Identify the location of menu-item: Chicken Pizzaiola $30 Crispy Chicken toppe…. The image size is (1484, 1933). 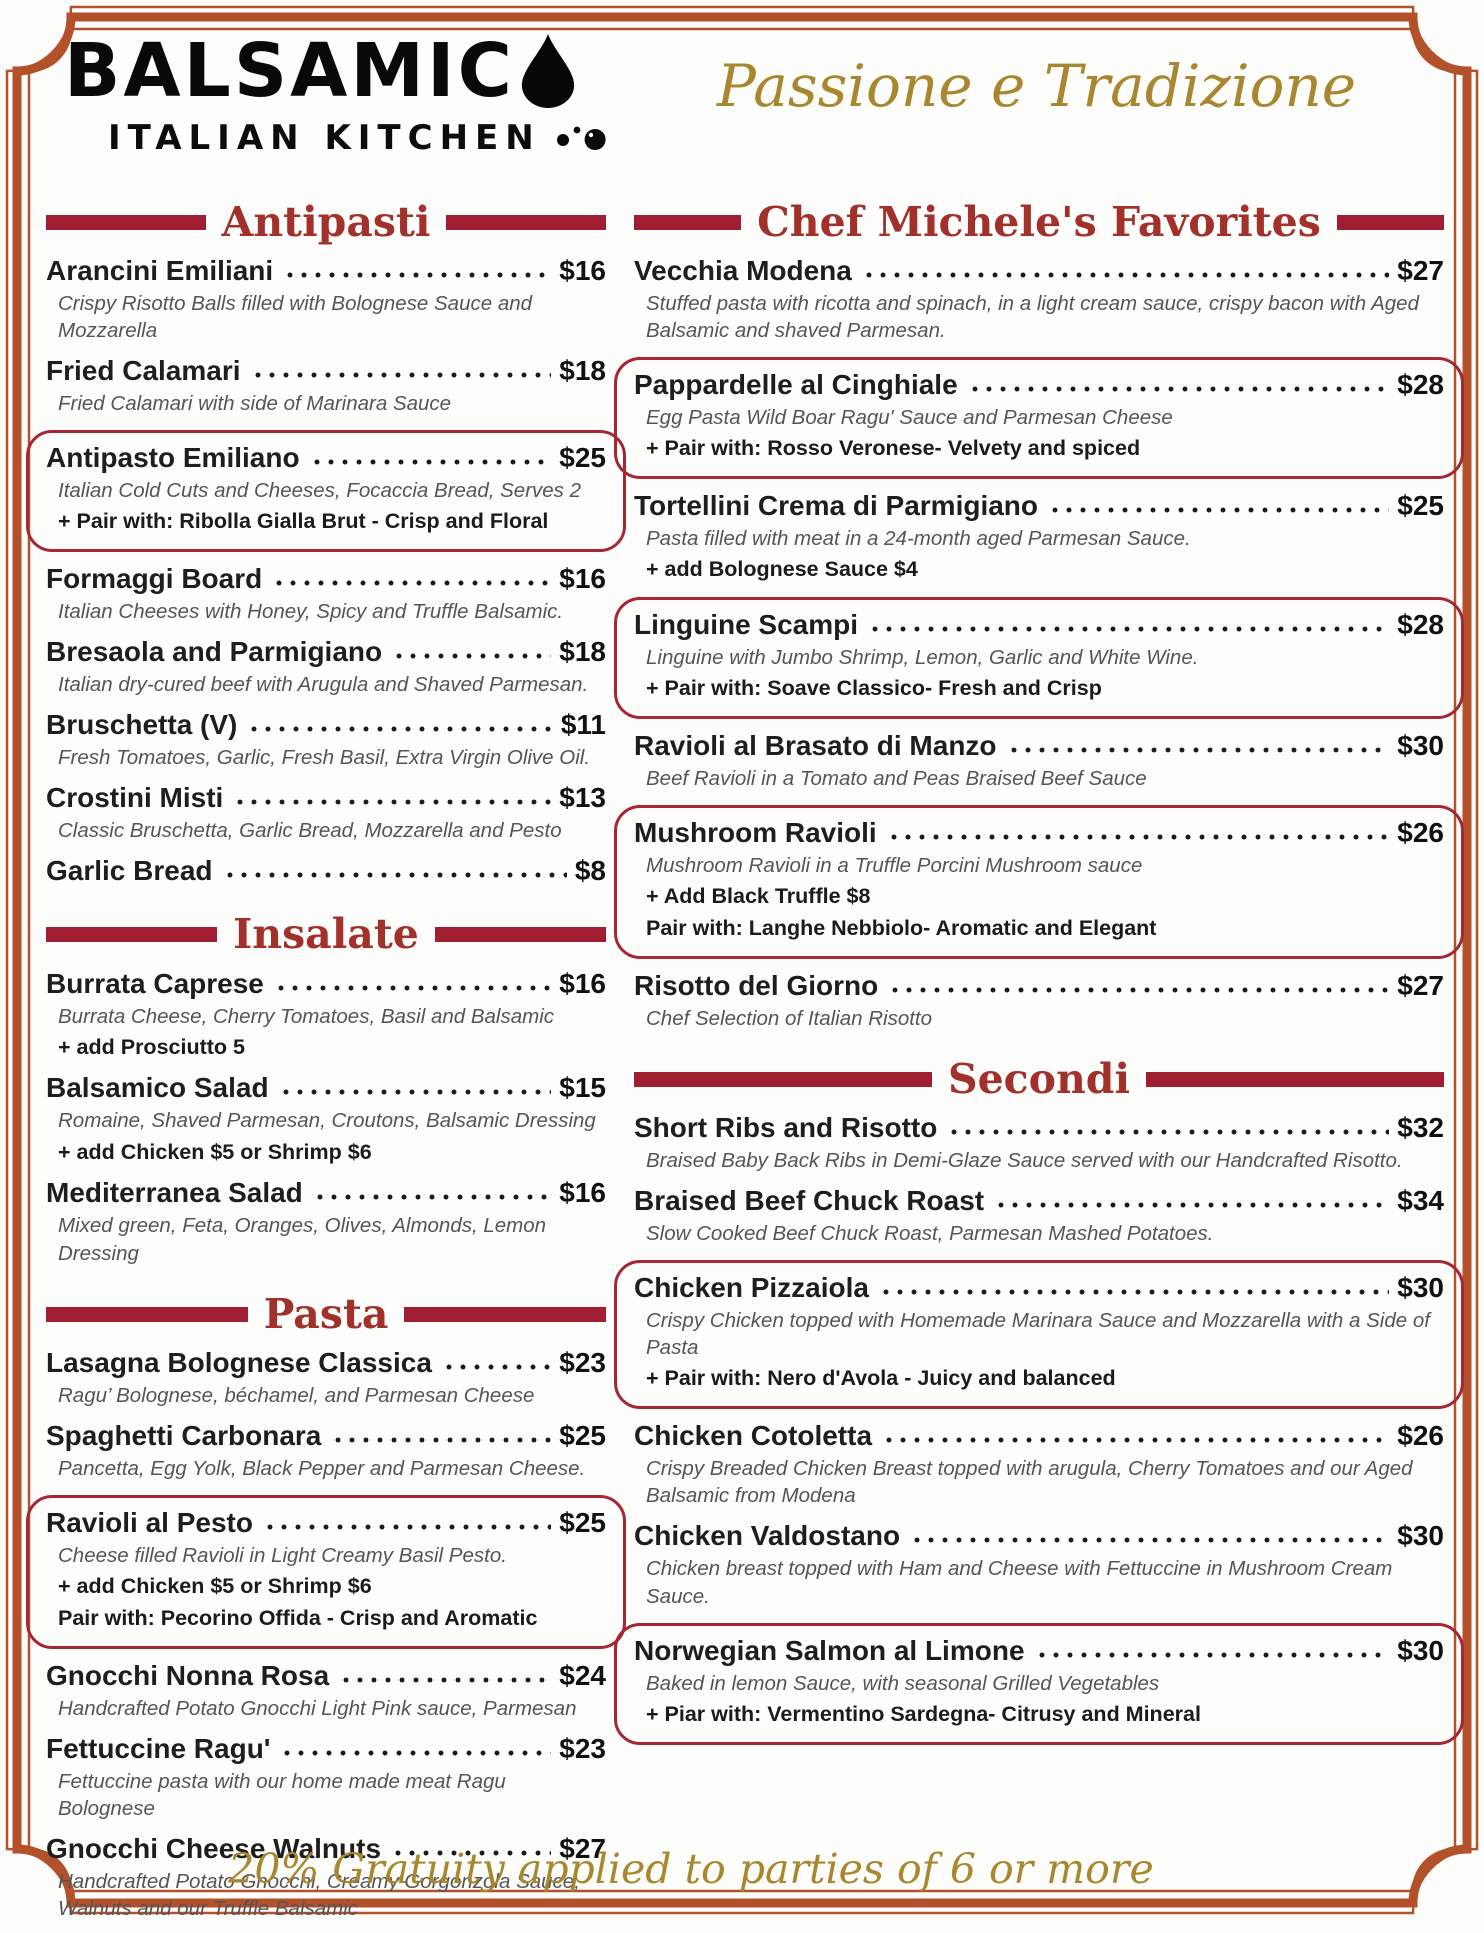
(1039, 1335).